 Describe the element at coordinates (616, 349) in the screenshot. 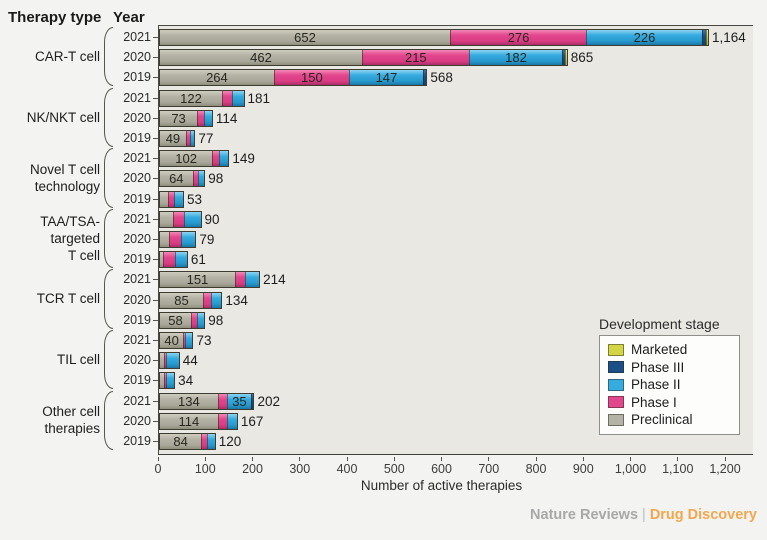

I see `marketed-swatch-icon` at that location.